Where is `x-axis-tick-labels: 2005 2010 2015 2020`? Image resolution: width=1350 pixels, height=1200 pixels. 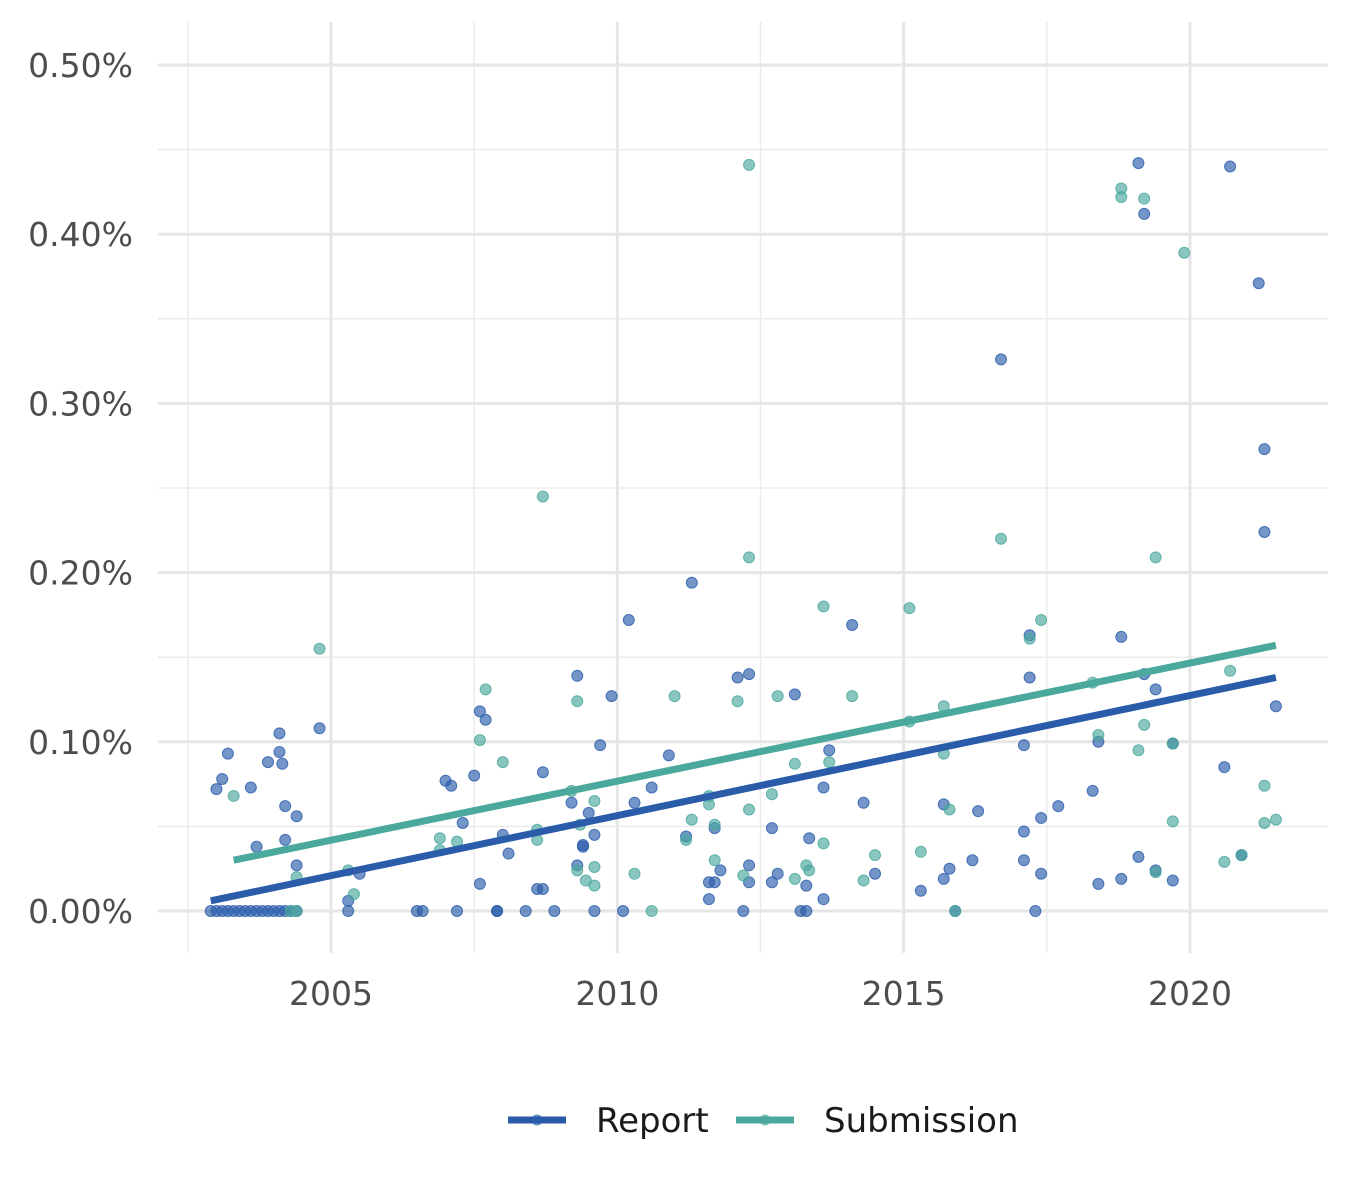 x-axis-tick-labels: 2005 2010 2015 2020 is located at coordinates (760, 993).